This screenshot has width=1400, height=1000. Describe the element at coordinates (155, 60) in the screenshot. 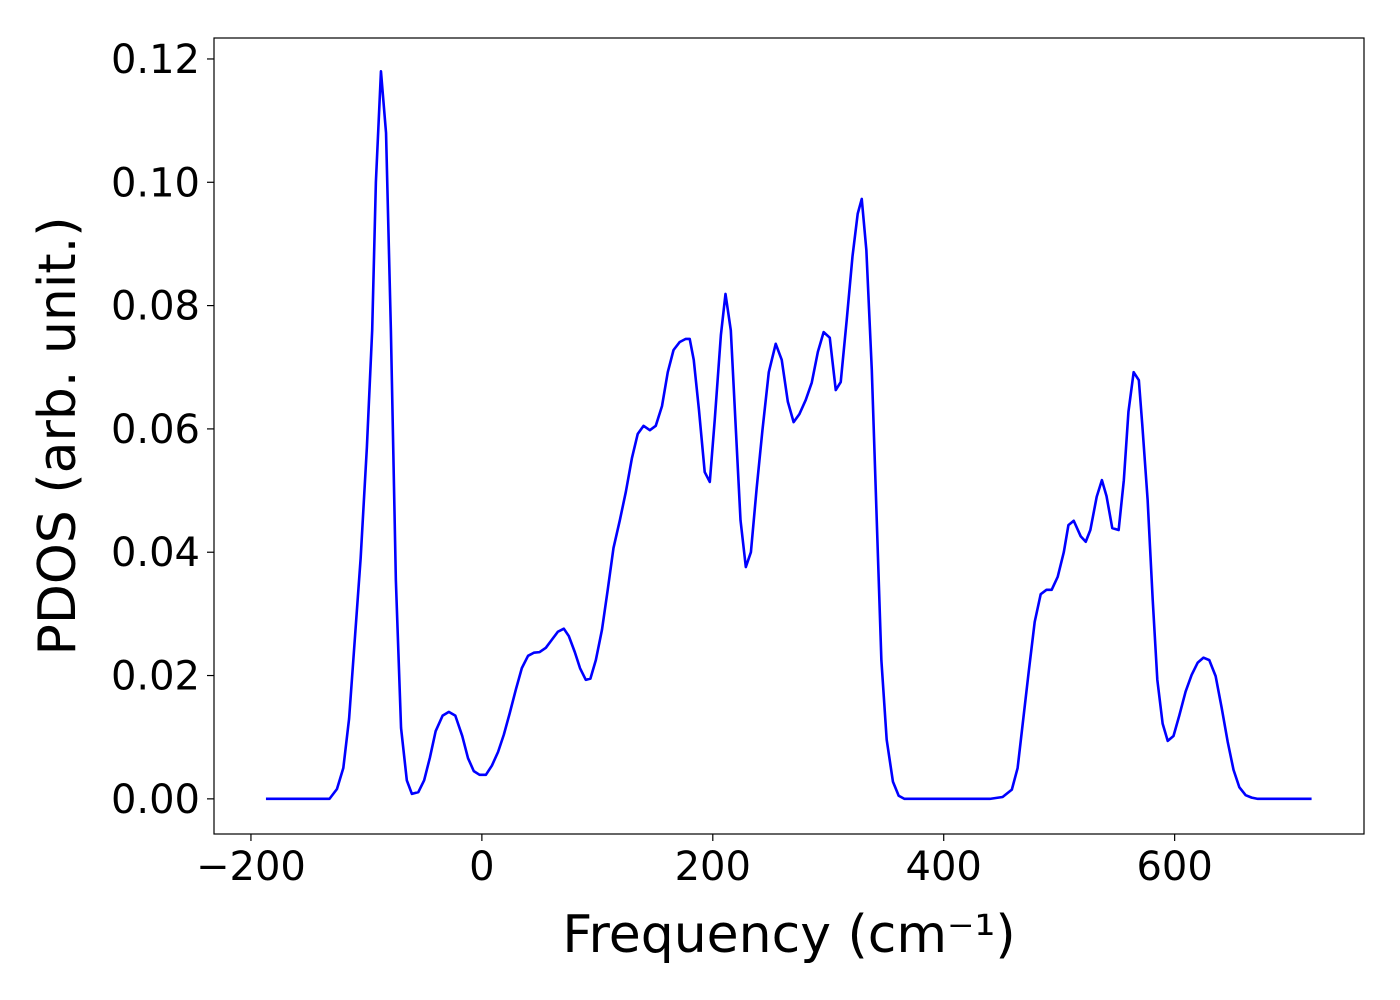

I see `y-tick-label: 0.12` at that location.